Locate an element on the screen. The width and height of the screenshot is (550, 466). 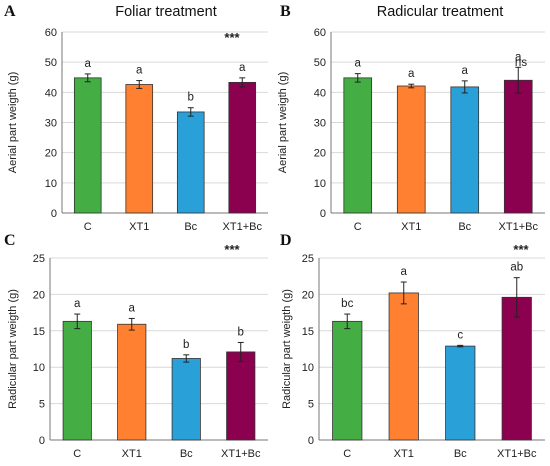
significance-marker: ns is located at coordinates (521, 63).